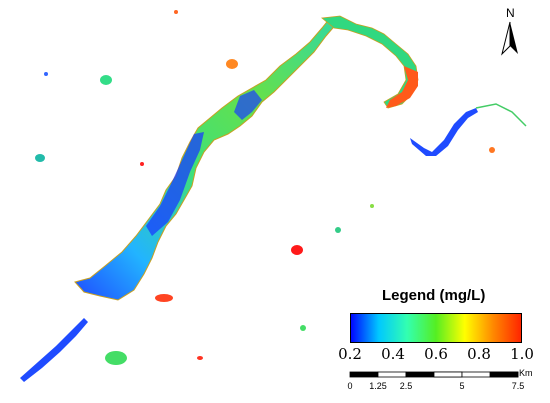  I want to click on scale-label-2: 2.5, so click(406, 386).